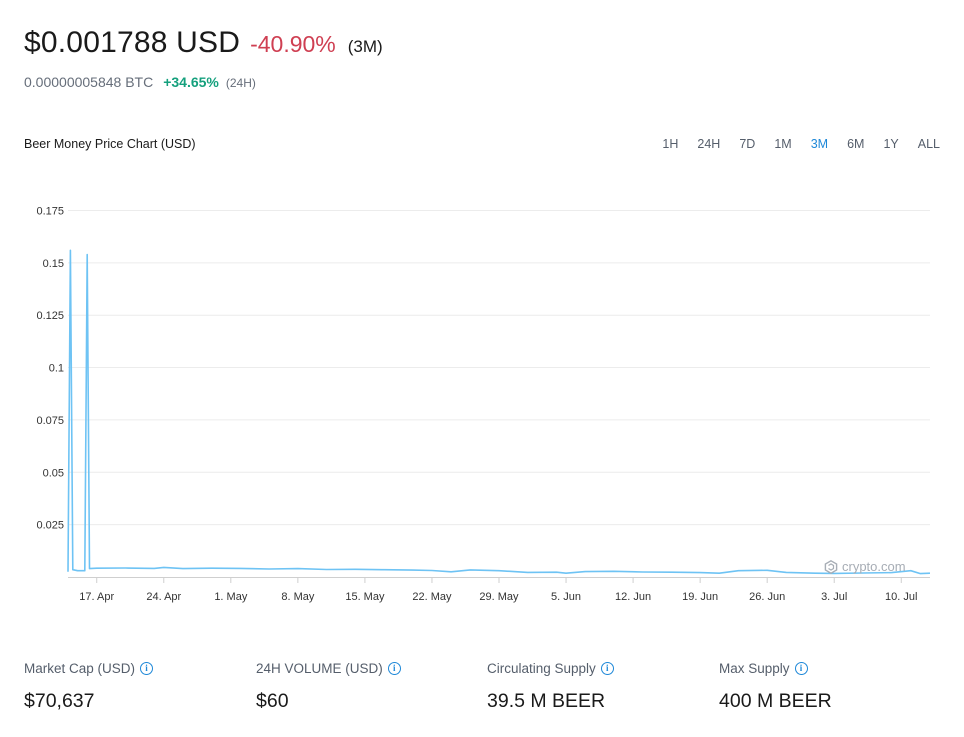 The height and width of the screenshot is (737, 964). I want to click on stat-circulating-supply: Circulating Supply i 39.5 M BEER, so click(550, 687).